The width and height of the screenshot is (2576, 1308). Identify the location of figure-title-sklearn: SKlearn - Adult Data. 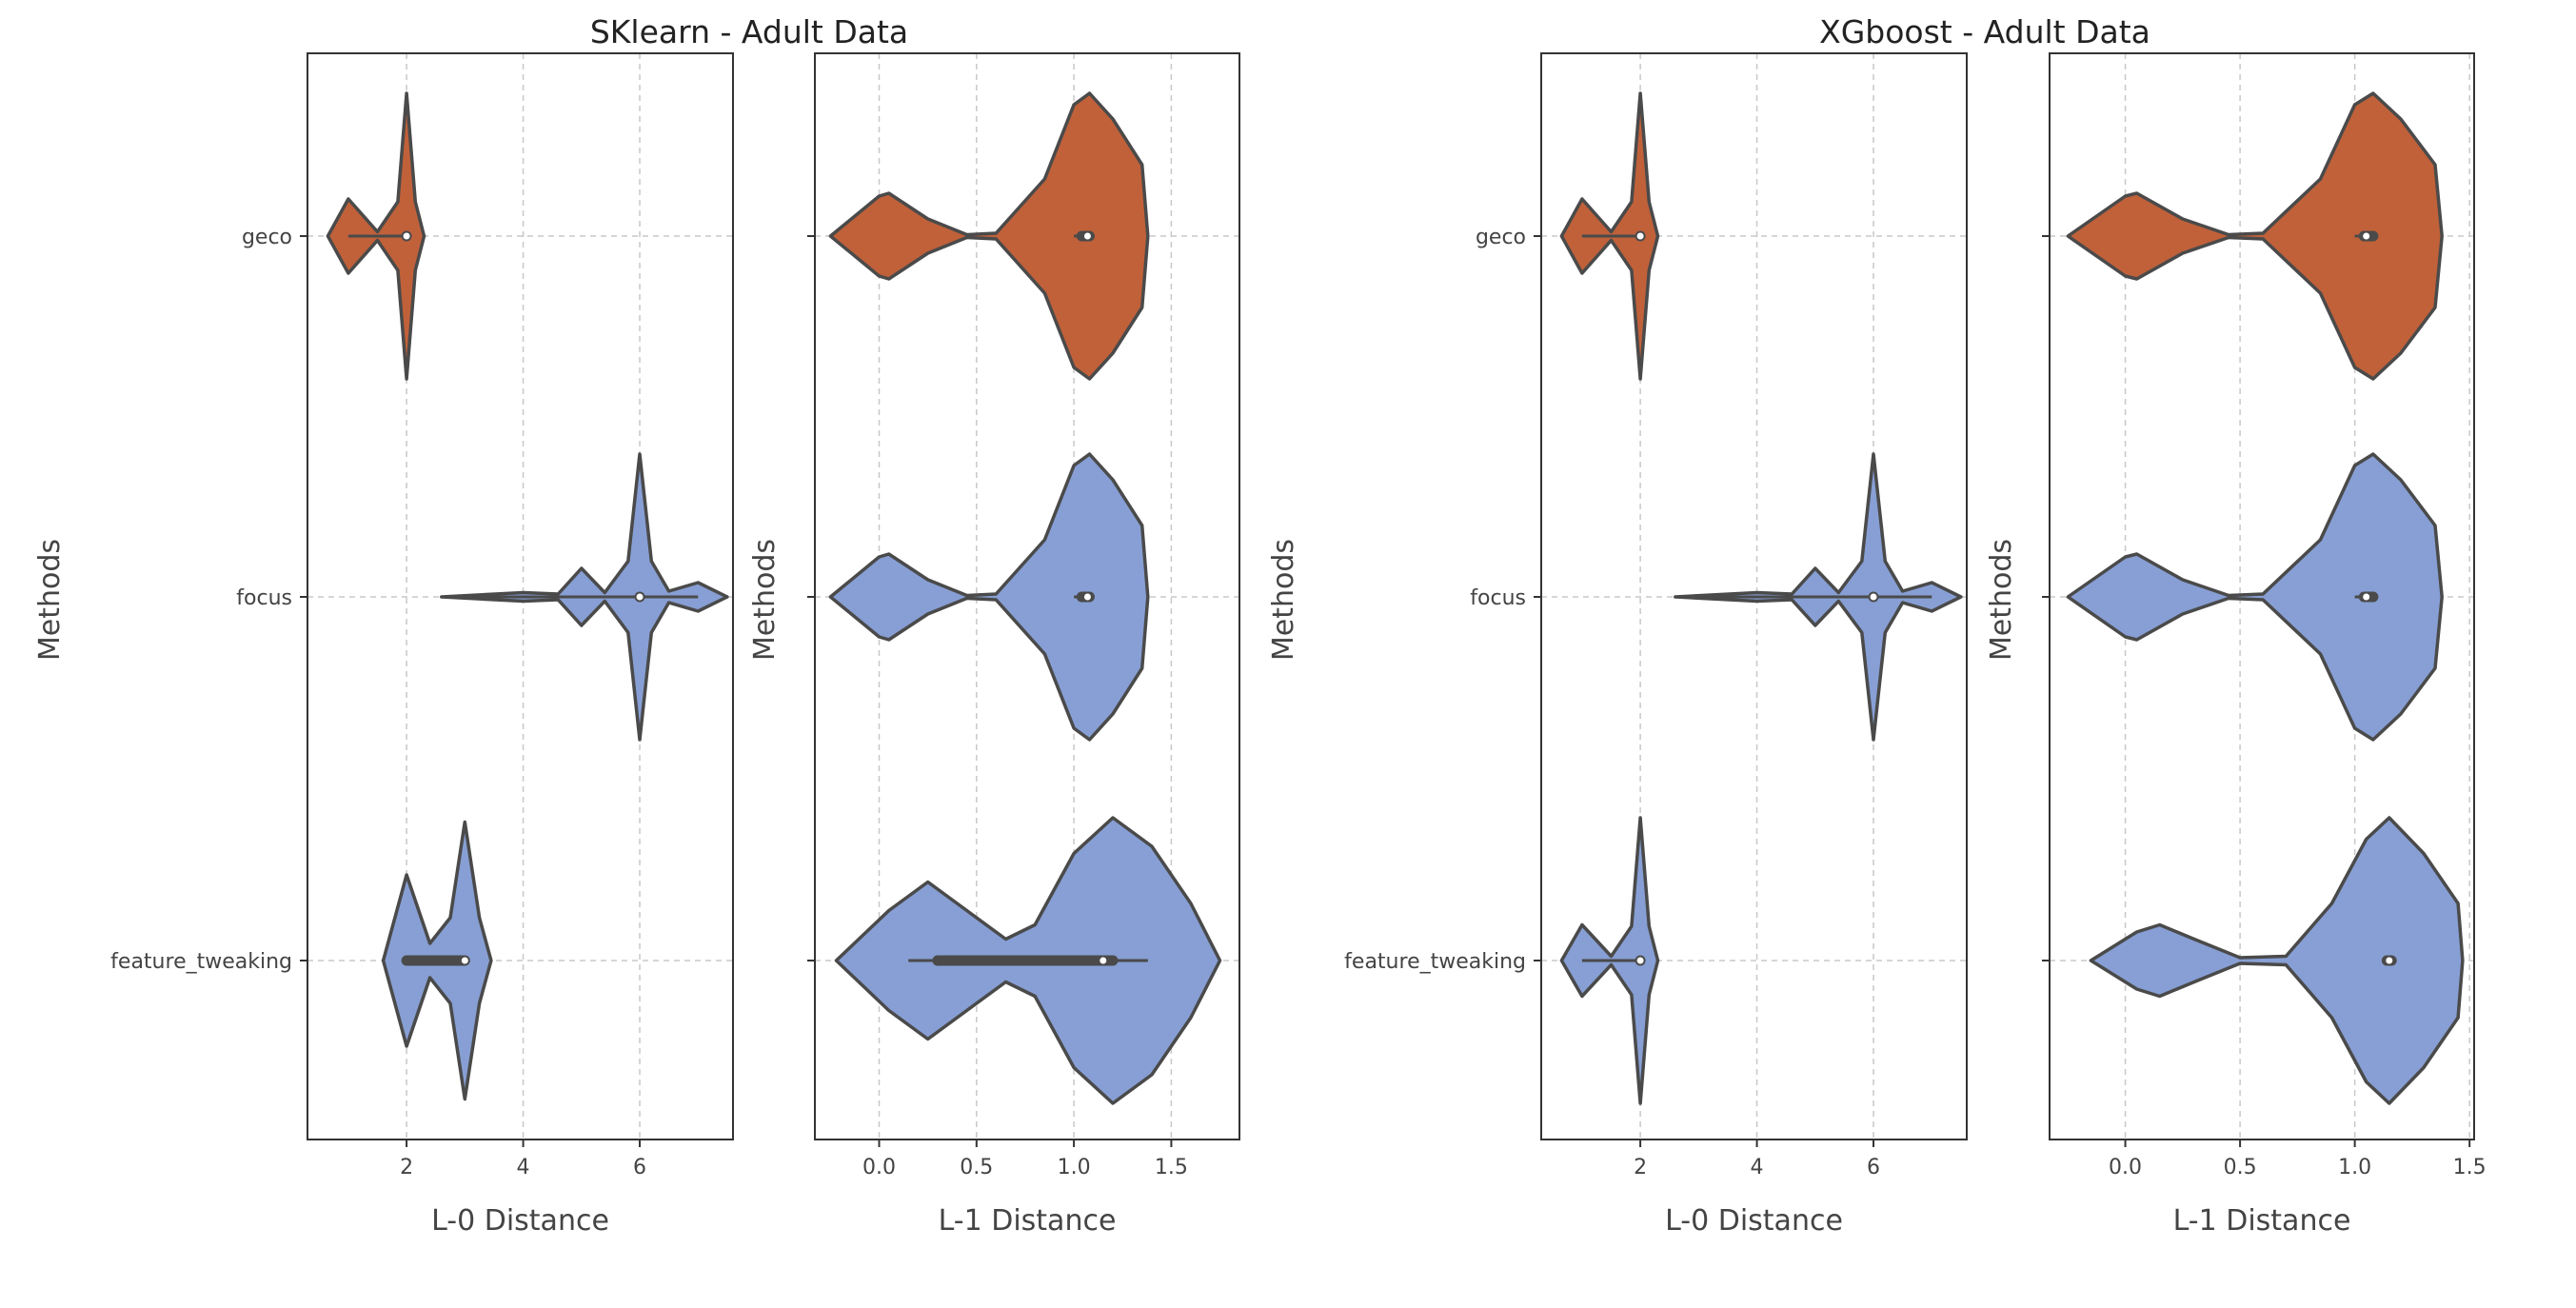
(749, 31).